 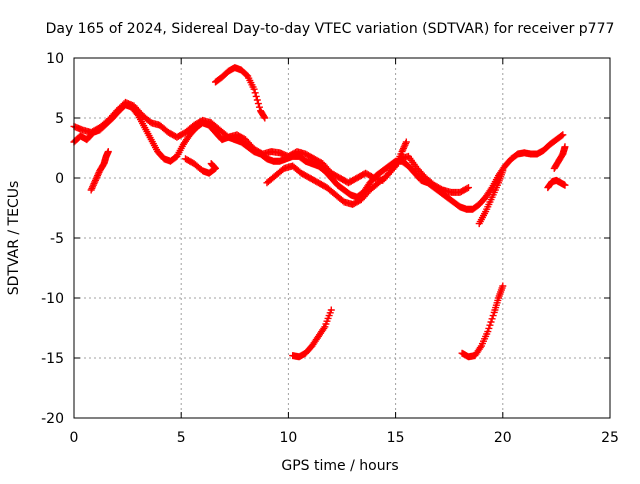 I want to click on x-tick-label: 5, so click(x=181, y=438).